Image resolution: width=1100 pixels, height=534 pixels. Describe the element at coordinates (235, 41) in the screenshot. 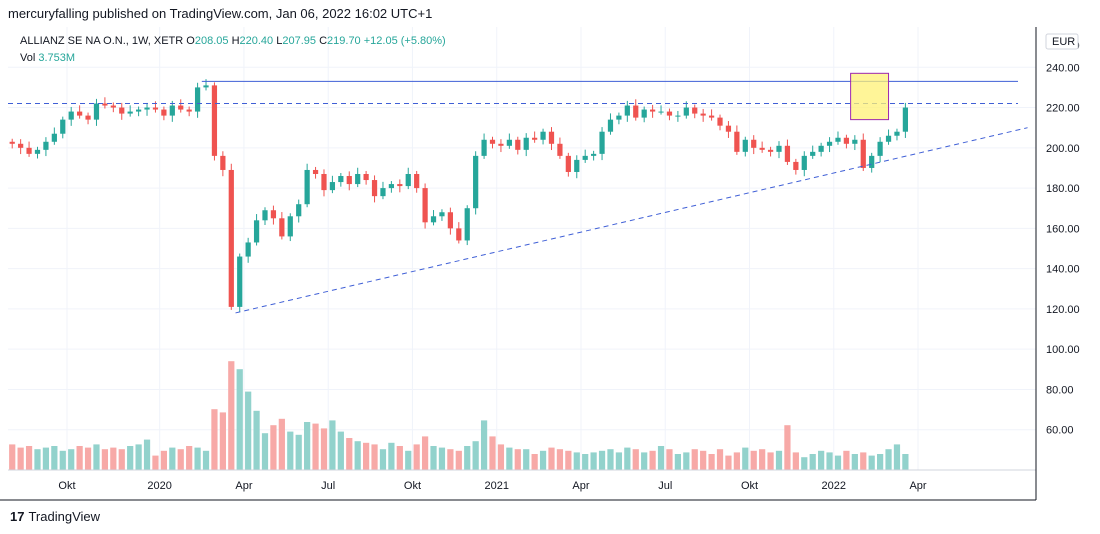

I see `high-label: H` at that location.